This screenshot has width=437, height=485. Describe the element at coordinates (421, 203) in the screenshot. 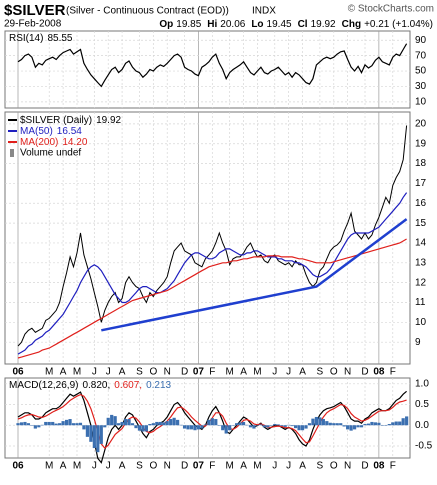

I see `y-tick-label: 16` at that location.